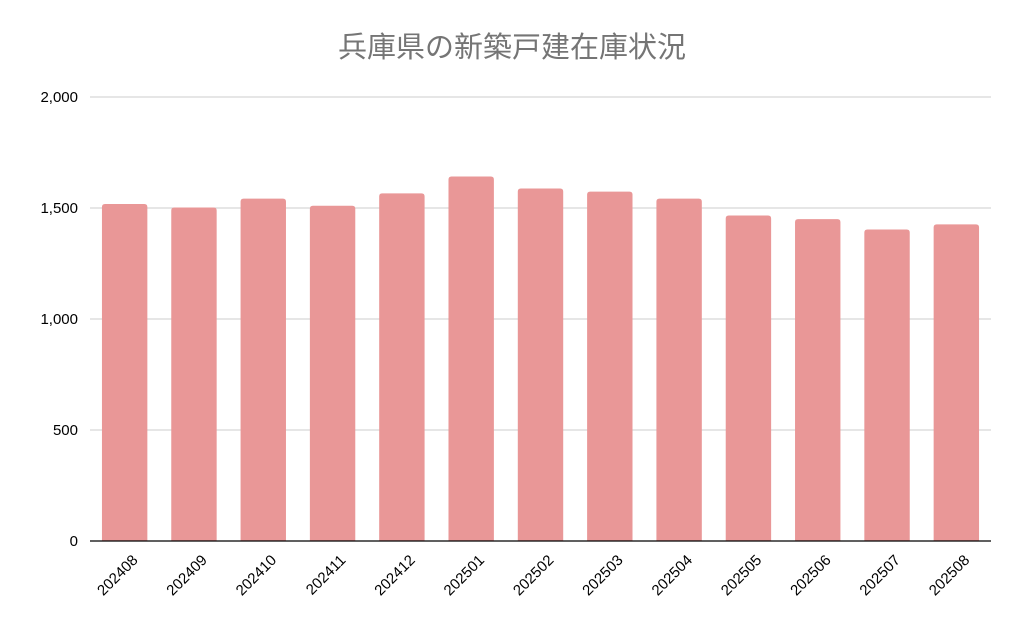 This screenshot has width=1024, height=633. I want to click on x-tick-label: 202503, so click(602, 575).